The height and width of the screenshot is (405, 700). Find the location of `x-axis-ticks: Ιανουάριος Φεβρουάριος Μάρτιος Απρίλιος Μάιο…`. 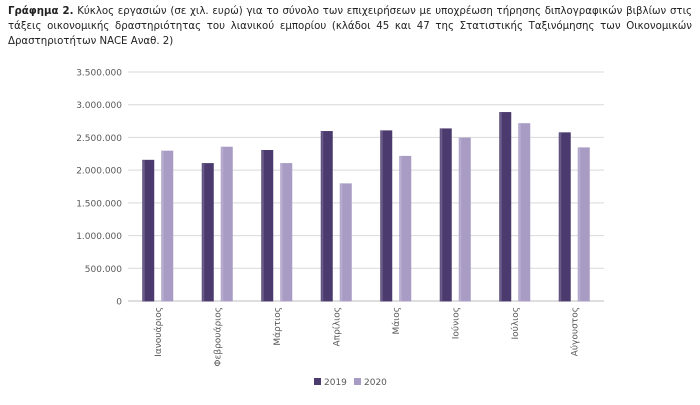

x-axis-ticks: Ιανουάριος Φεβρουάριος Μάρτιος Απρίλιος Μάιο… is located at coordinates (367, 337).